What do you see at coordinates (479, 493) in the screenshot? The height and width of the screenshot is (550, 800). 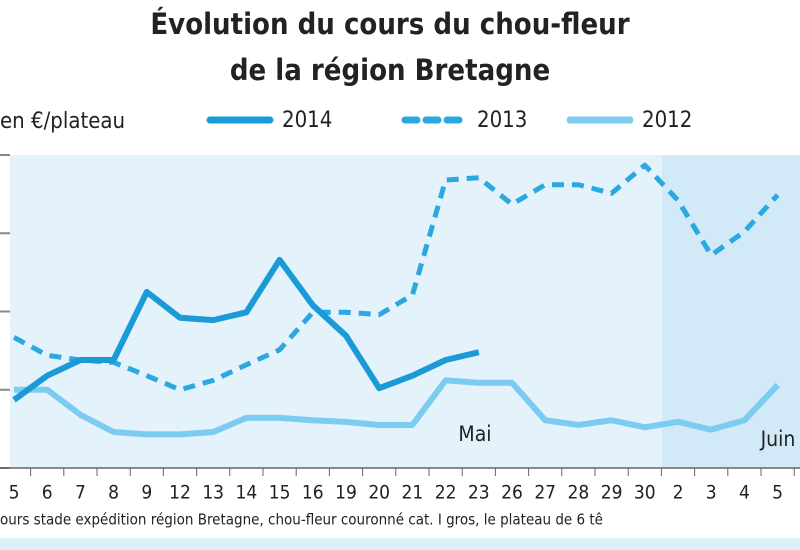 I see `x-tick-label: 23` at bounding box center [479, 493].